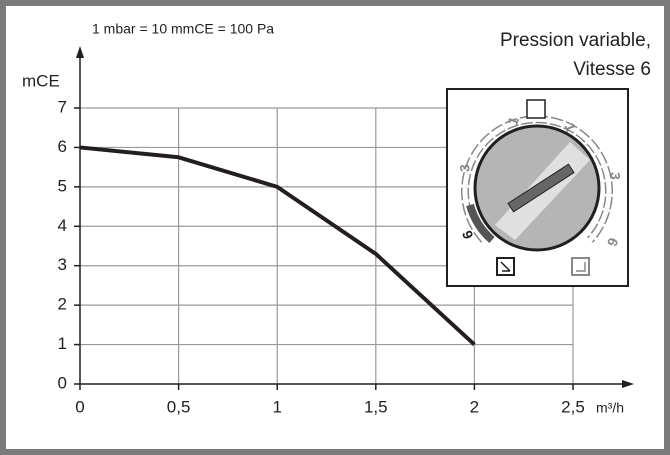 This screenshot has width=670, height=455. What do you see at coordinates (628, 384) in the screenshot?
I see `x-arrow` at bounding box center [628, 384].